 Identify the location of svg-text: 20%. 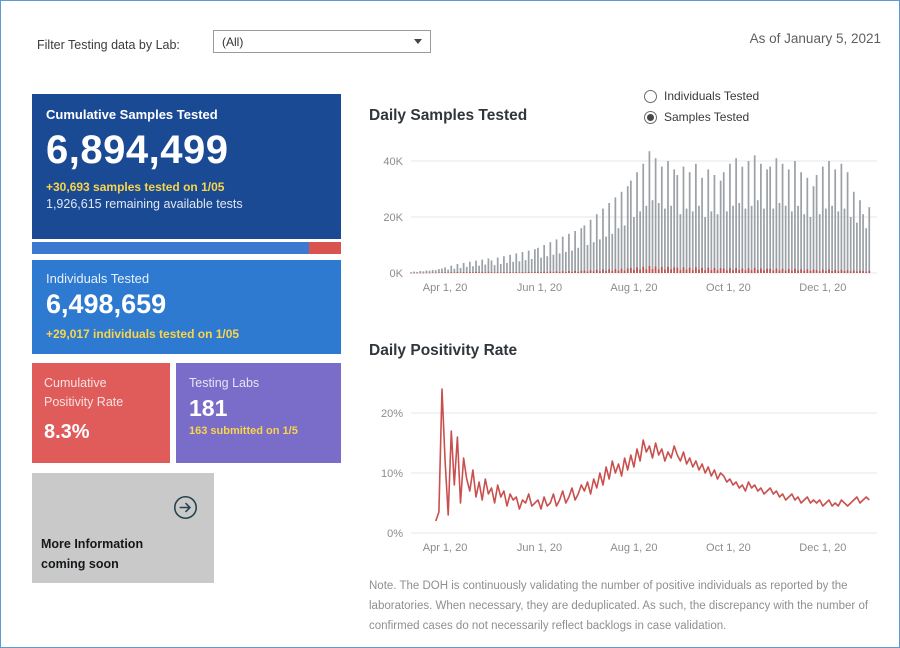
(392, 414).